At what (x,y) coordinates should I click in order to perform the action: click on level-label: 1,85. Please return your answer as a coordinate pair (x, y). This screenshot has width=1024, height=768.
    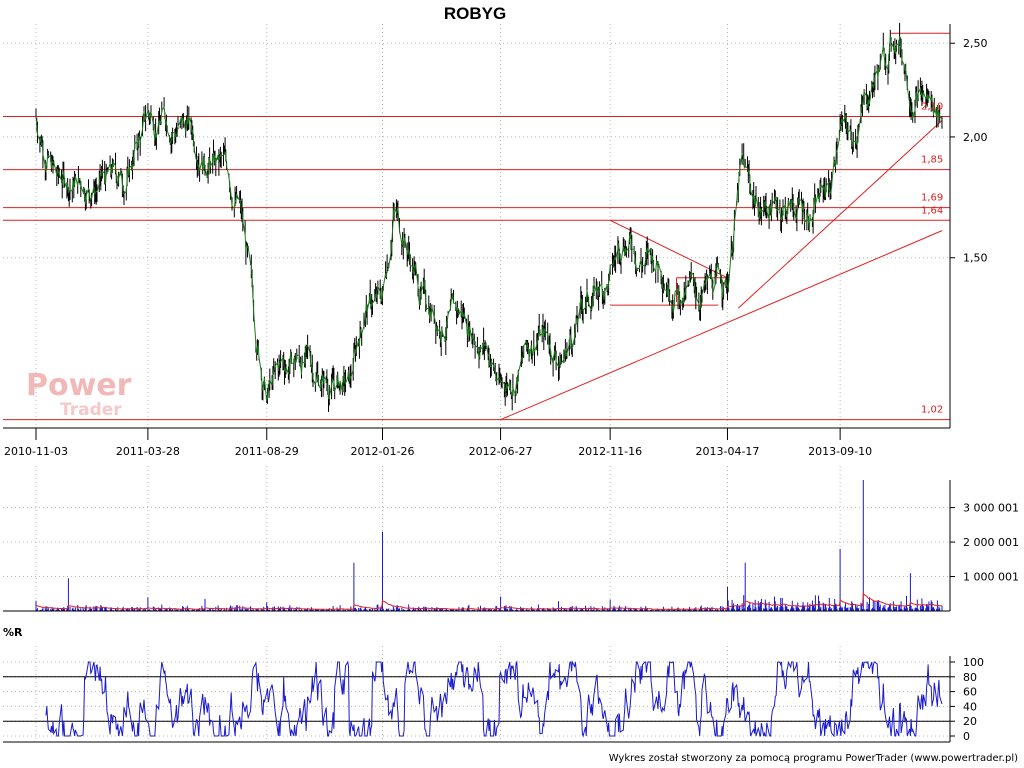
    Looking at the image, I should click on (932, 160).